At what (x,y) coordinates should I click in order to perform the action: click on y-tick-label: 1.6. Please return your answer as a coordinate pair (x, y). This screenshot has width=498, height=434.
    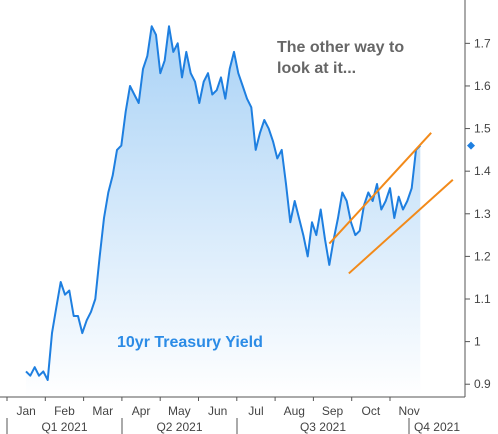
    Looking at the image, I should click on (482, 86).